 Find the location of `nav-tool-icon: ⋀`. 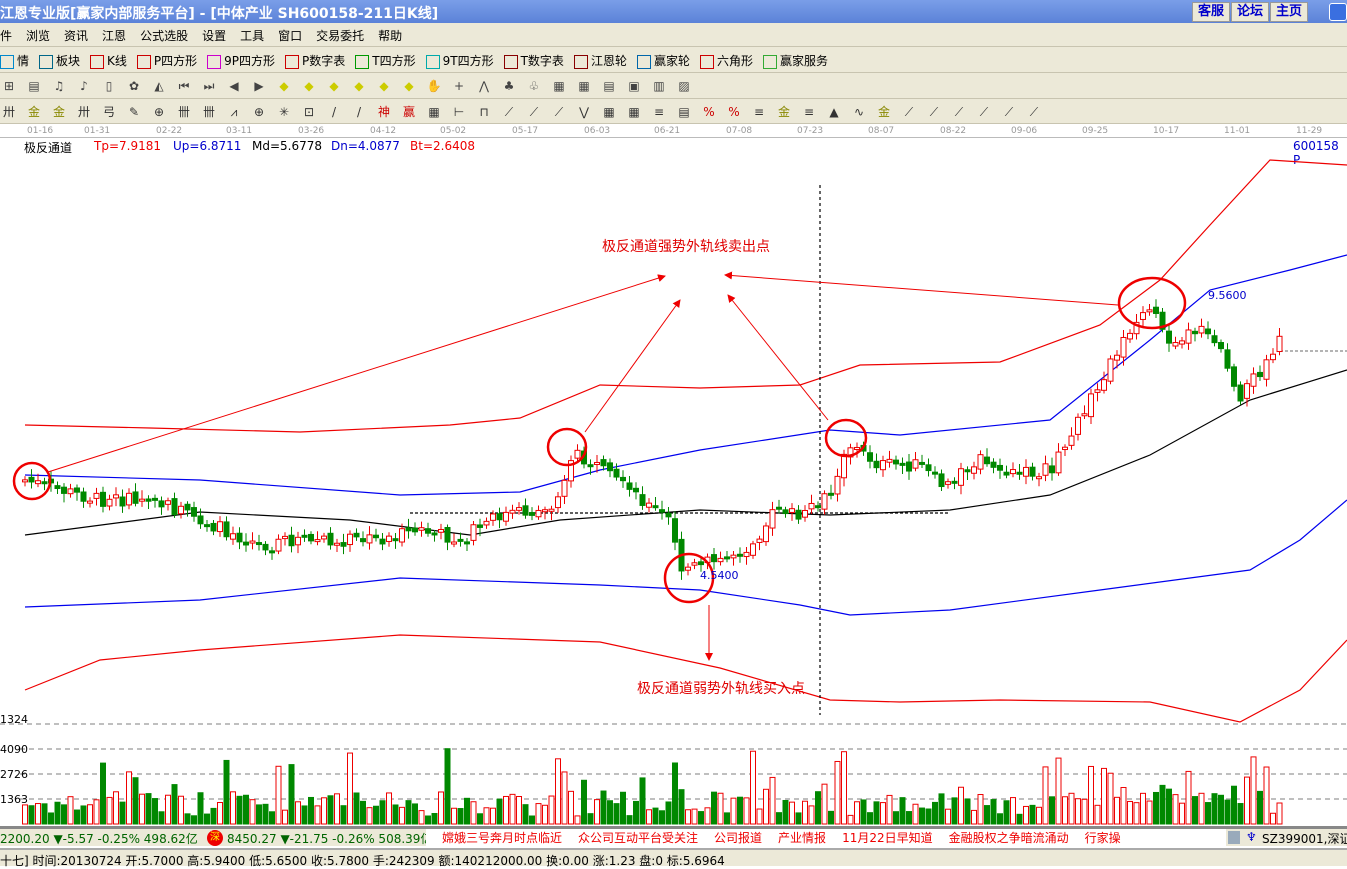

nav-tool-icon: ⋀ is located at coordinates (484, 86).